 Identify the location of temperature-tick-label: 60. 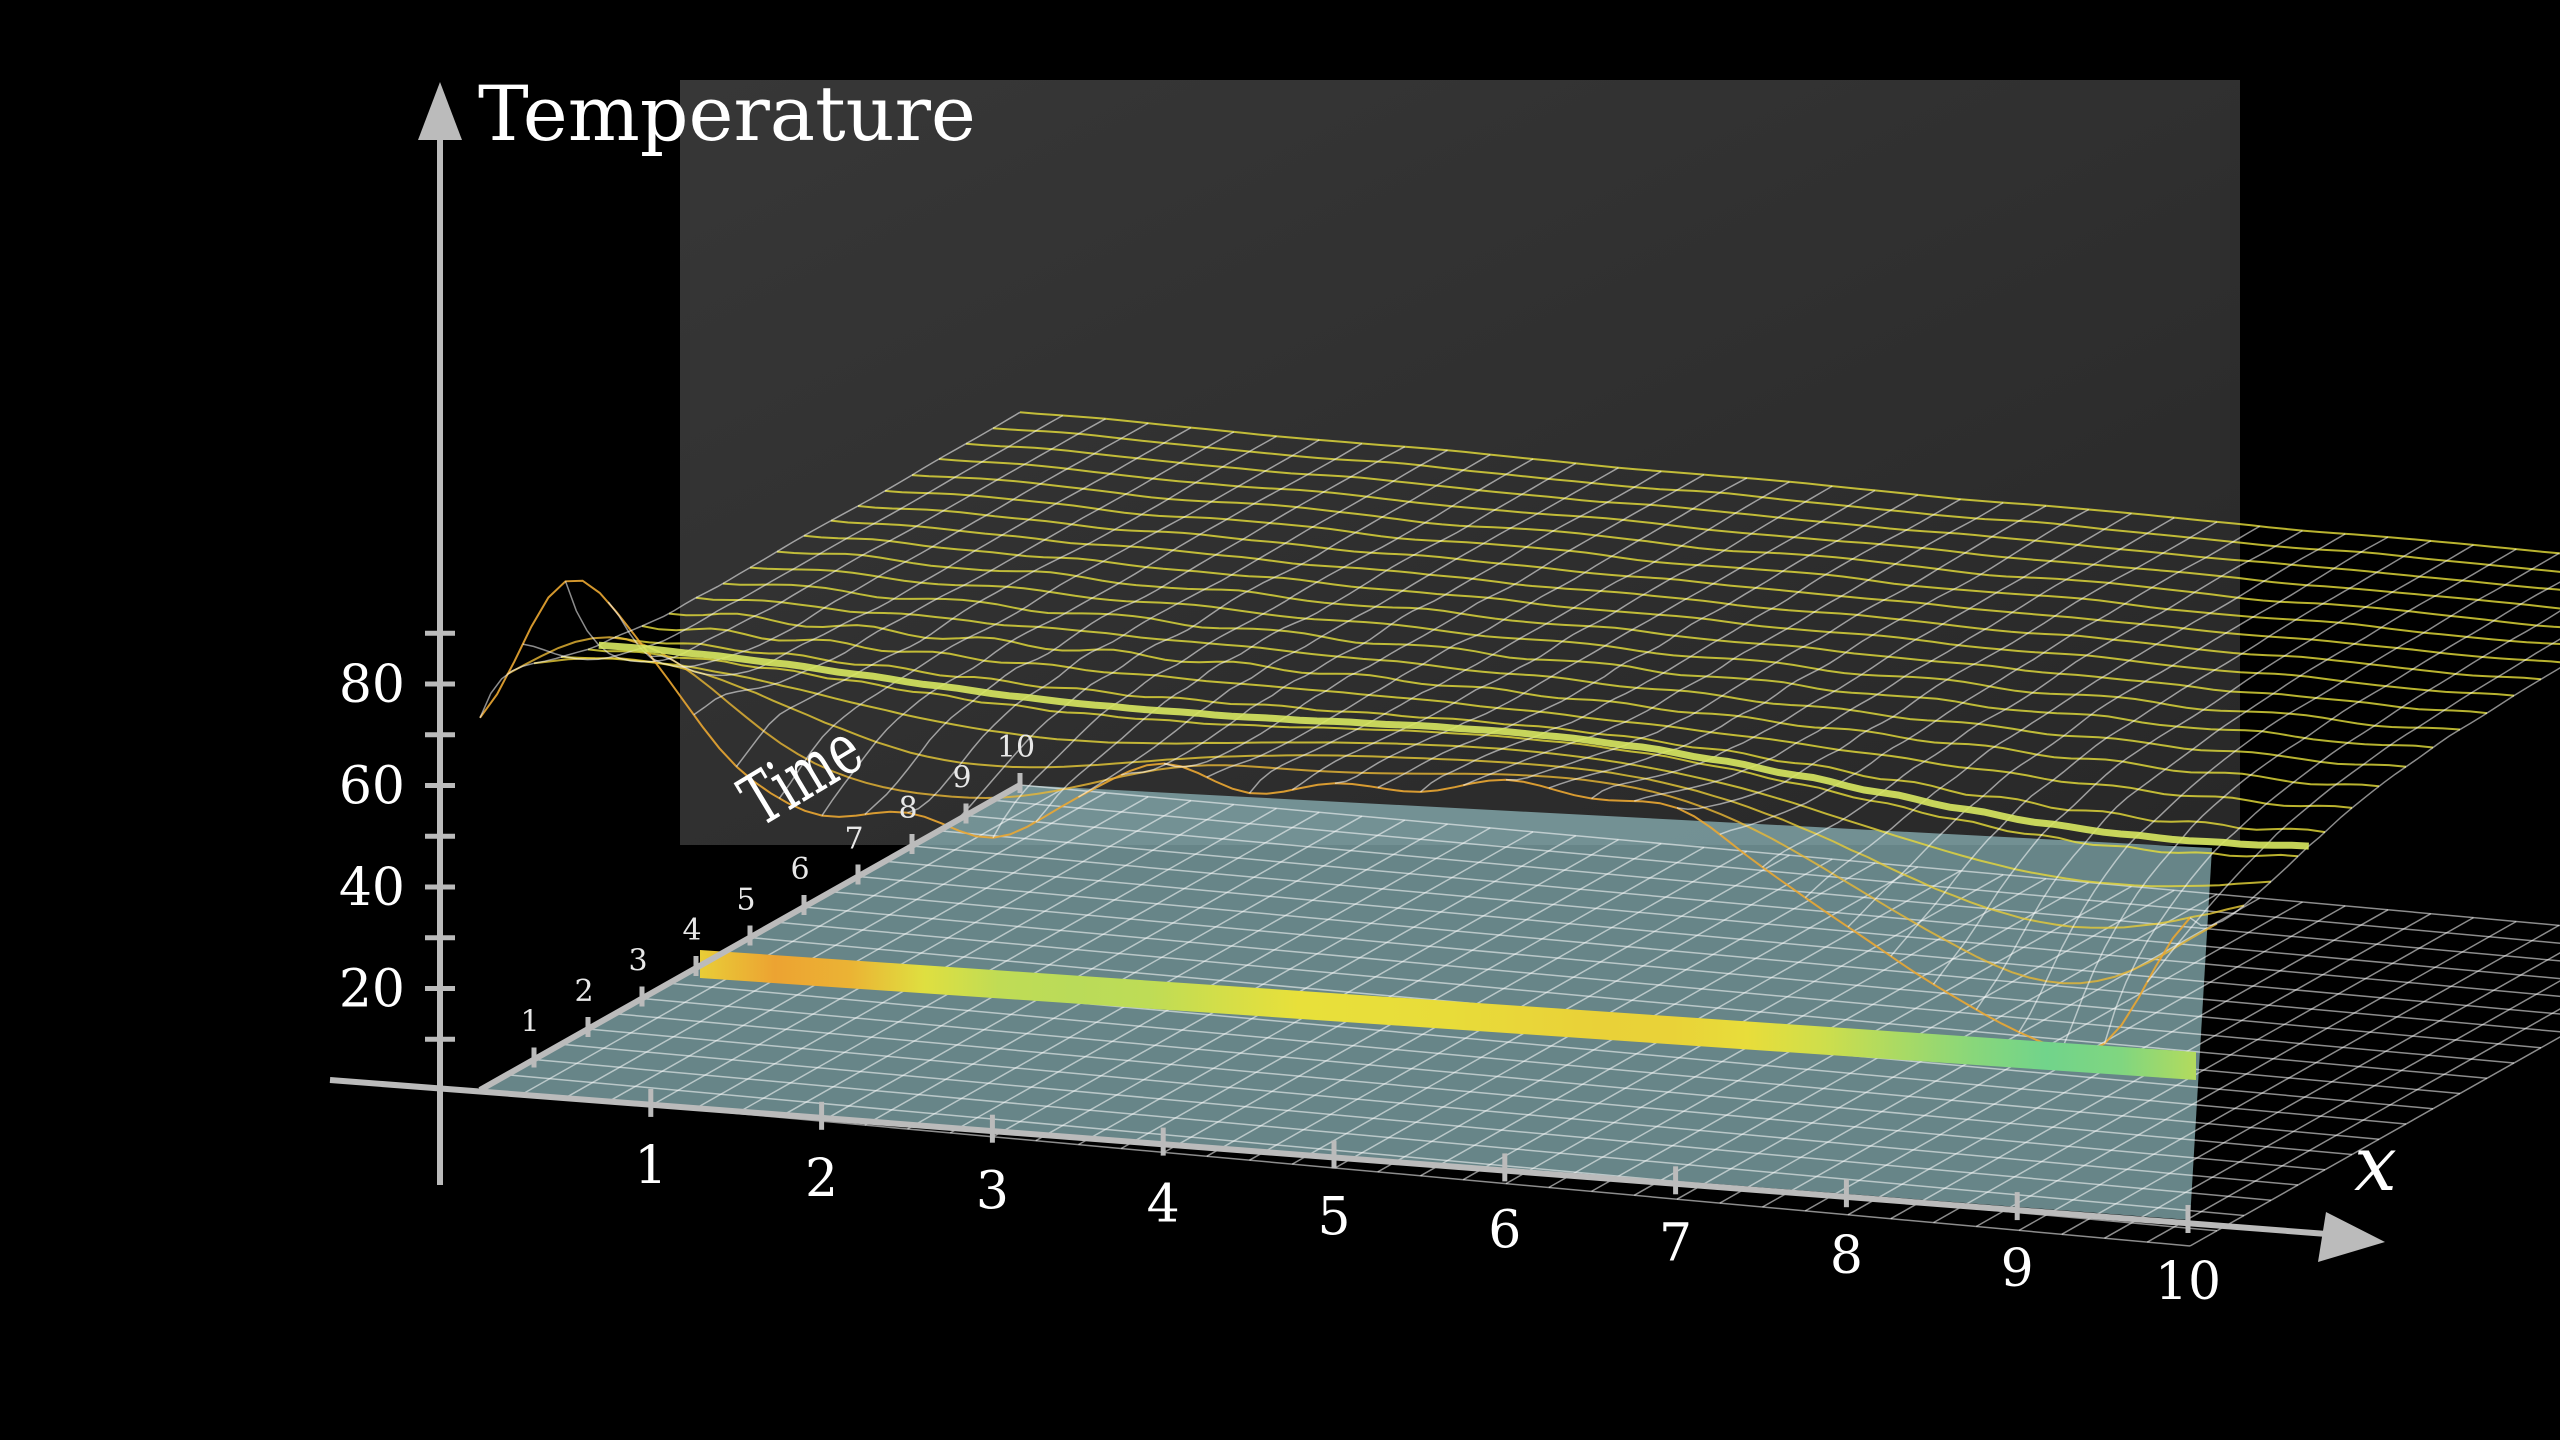
(372, 787).